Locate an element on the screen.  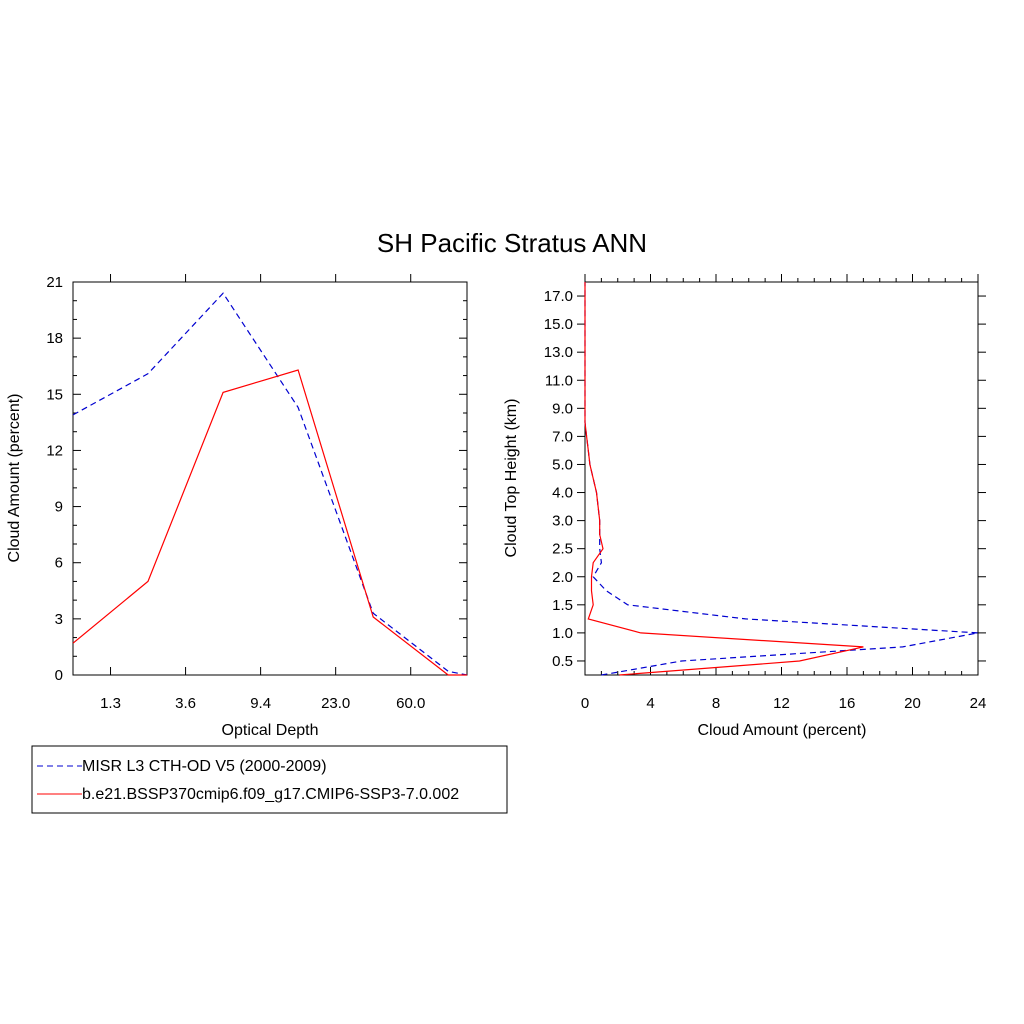
legend-label-obs: MISR L3 CTH-OD V5 (2000-2009) is located at coordinates (204, 766).